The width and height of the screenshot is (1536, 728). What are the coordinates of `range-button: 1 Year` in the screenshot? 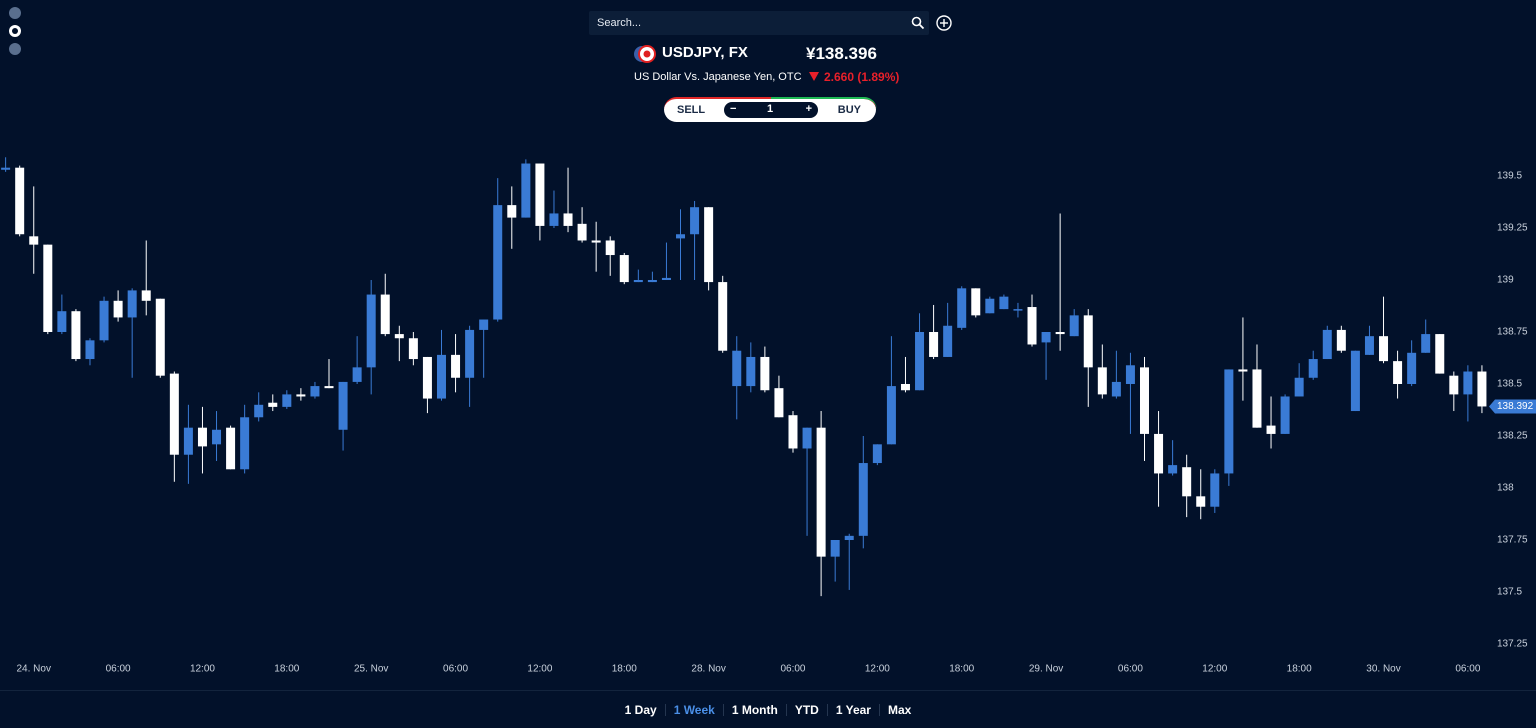 It's located at (852, 709).